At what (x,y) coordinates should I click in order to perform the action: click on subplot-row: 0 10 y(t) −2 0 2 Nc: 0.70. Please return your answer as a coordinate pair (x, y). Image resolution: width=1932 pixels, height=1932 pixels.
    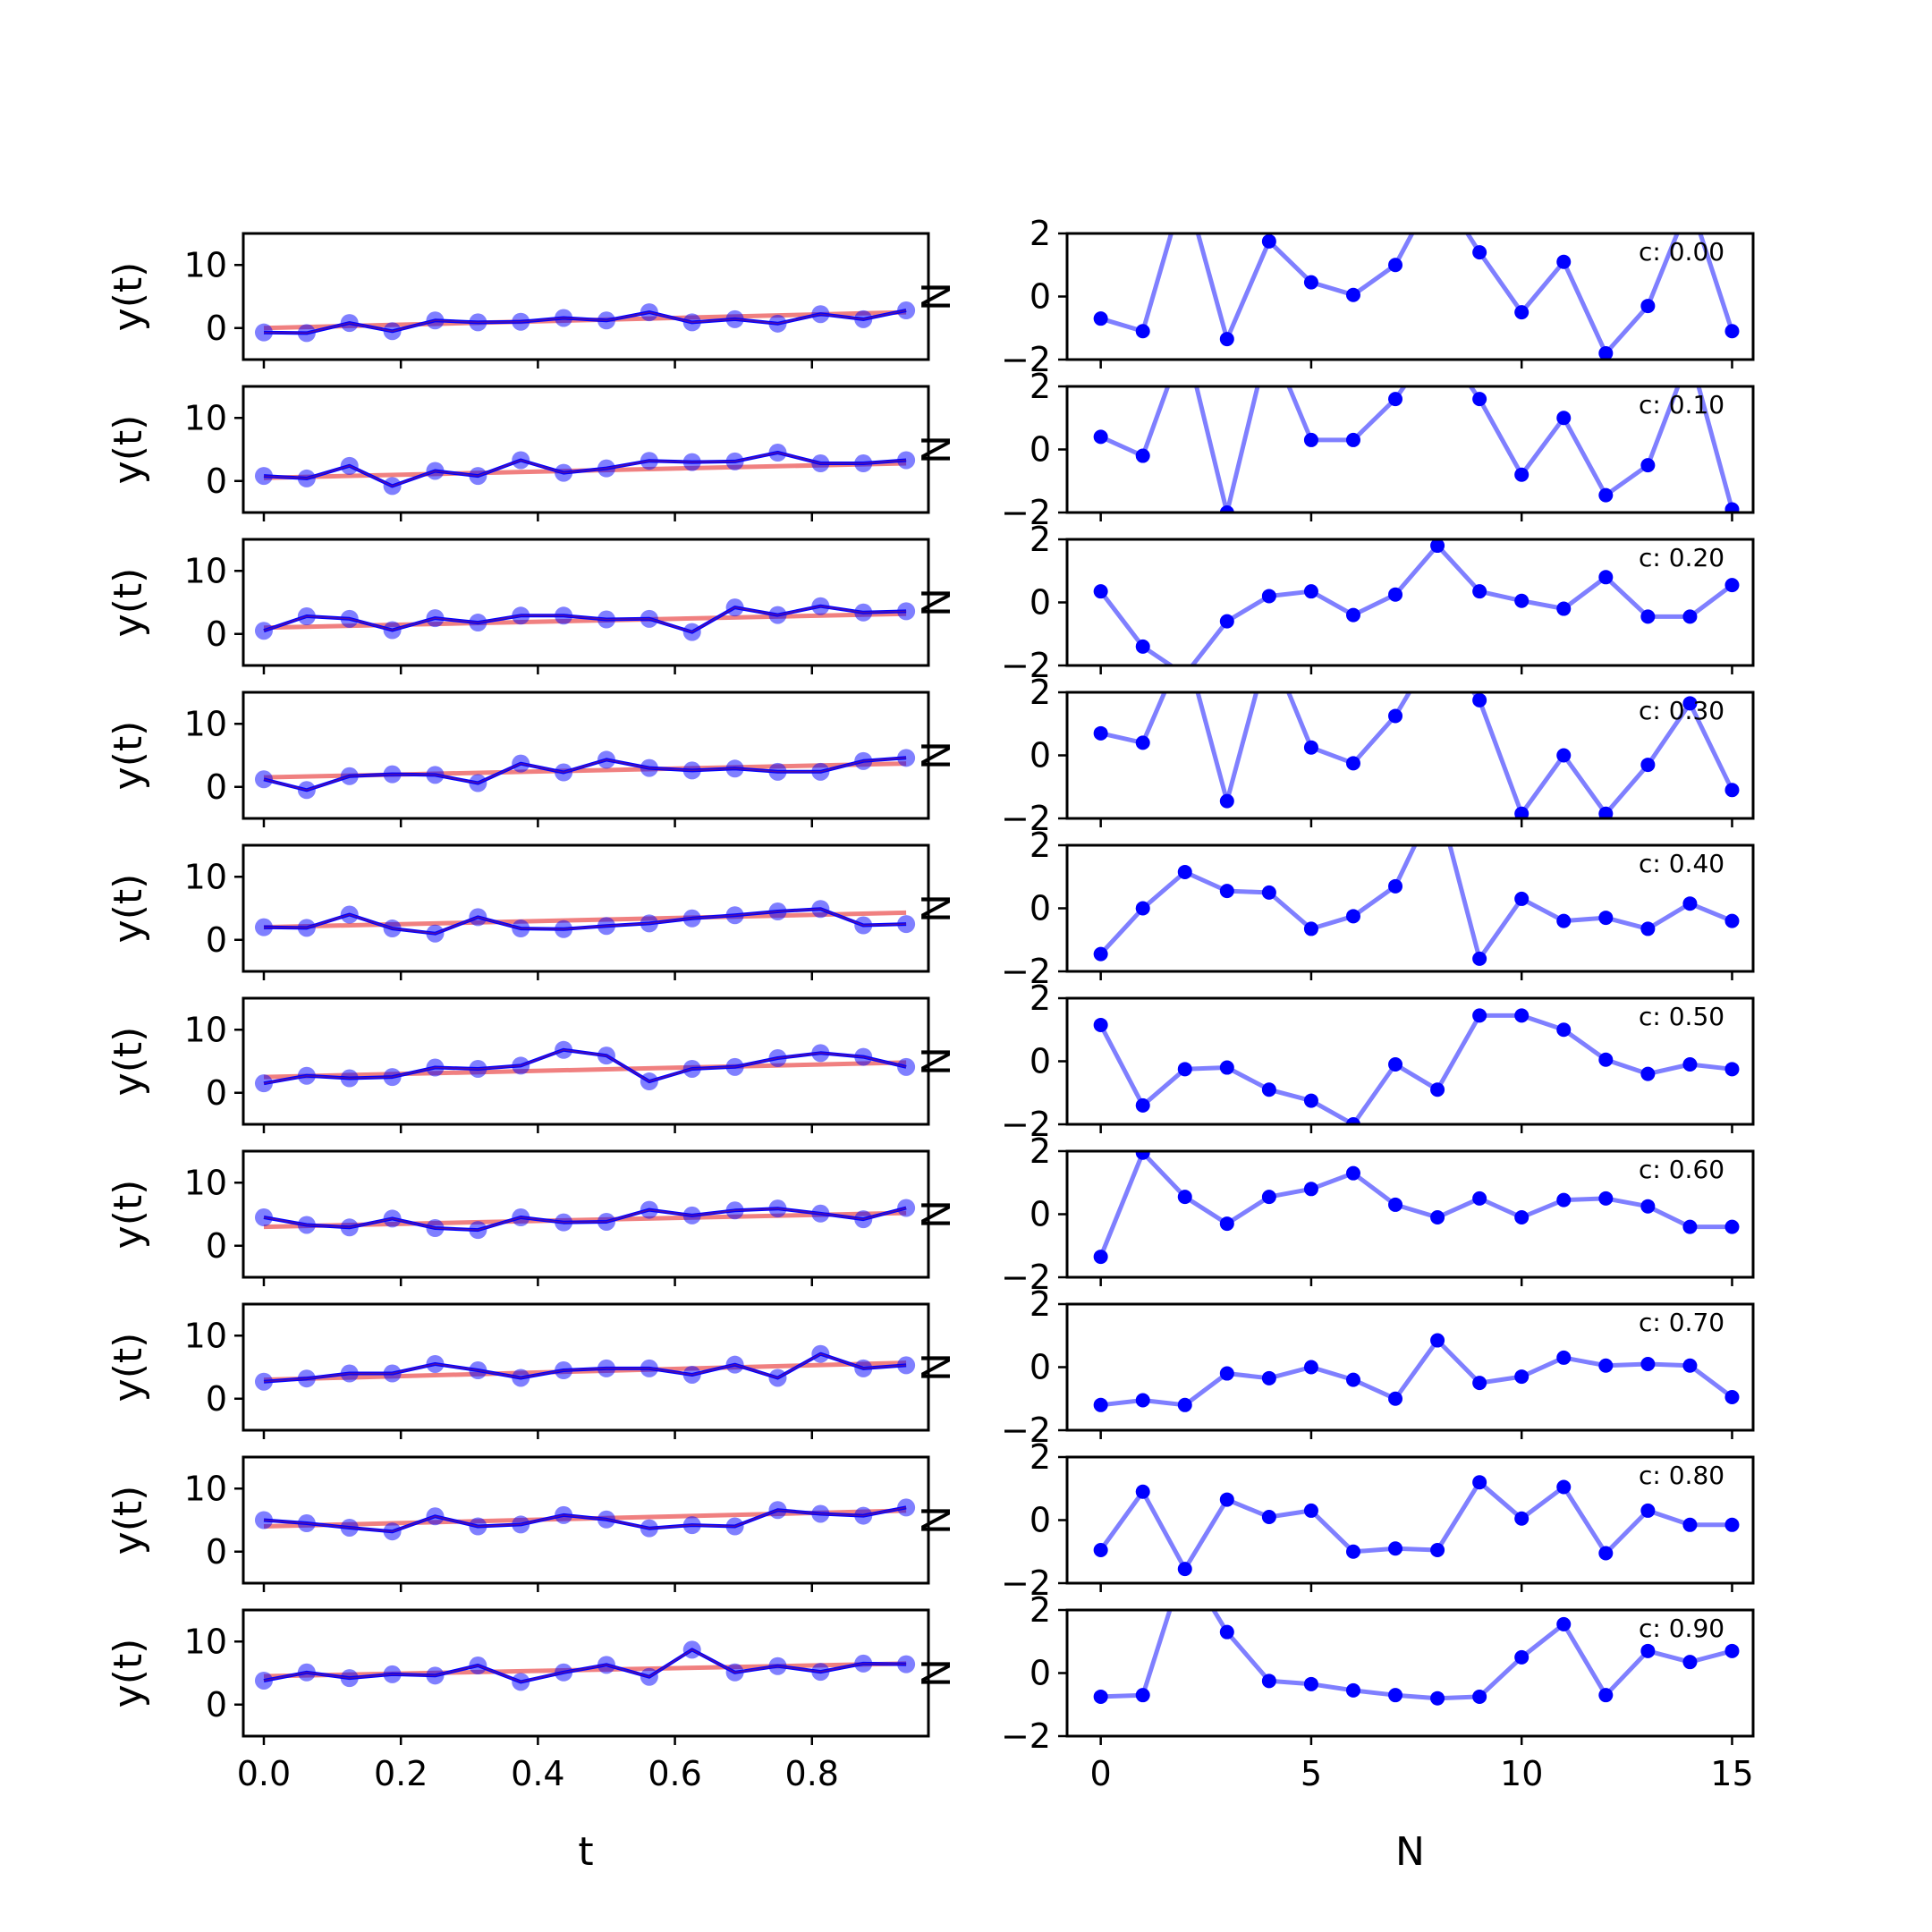
    Looking at the image, I should click on (930, 1367).